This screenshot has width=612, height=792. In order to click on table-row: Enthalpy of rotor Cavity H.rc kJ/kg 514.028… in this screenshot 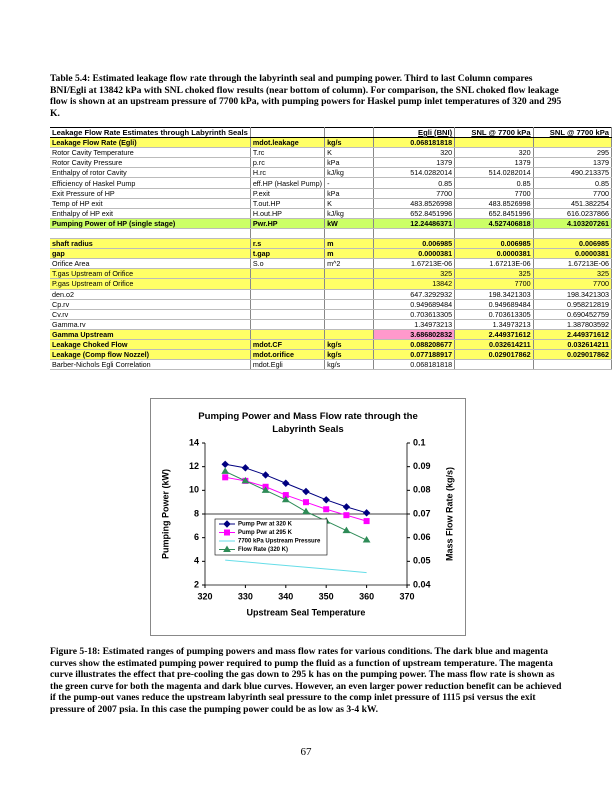, I will do `click(331, 173)`.